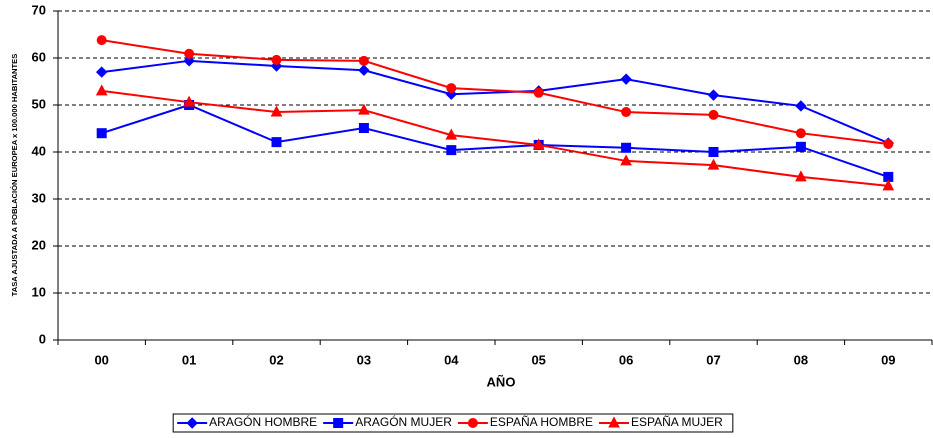 The image size is (933, 438). What do you see at coordinates (541, 422) in the screenshot?
I see `legend-entry: ESPAÑA HOMBRE` at bounding box center [541, 422].